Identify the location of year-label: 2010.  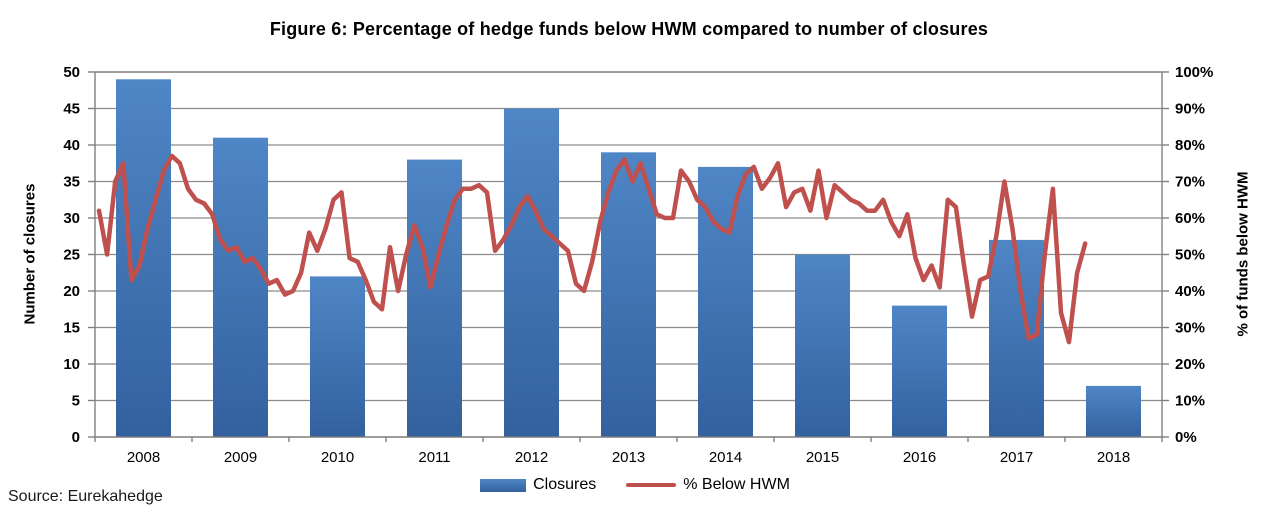
(337, 457).